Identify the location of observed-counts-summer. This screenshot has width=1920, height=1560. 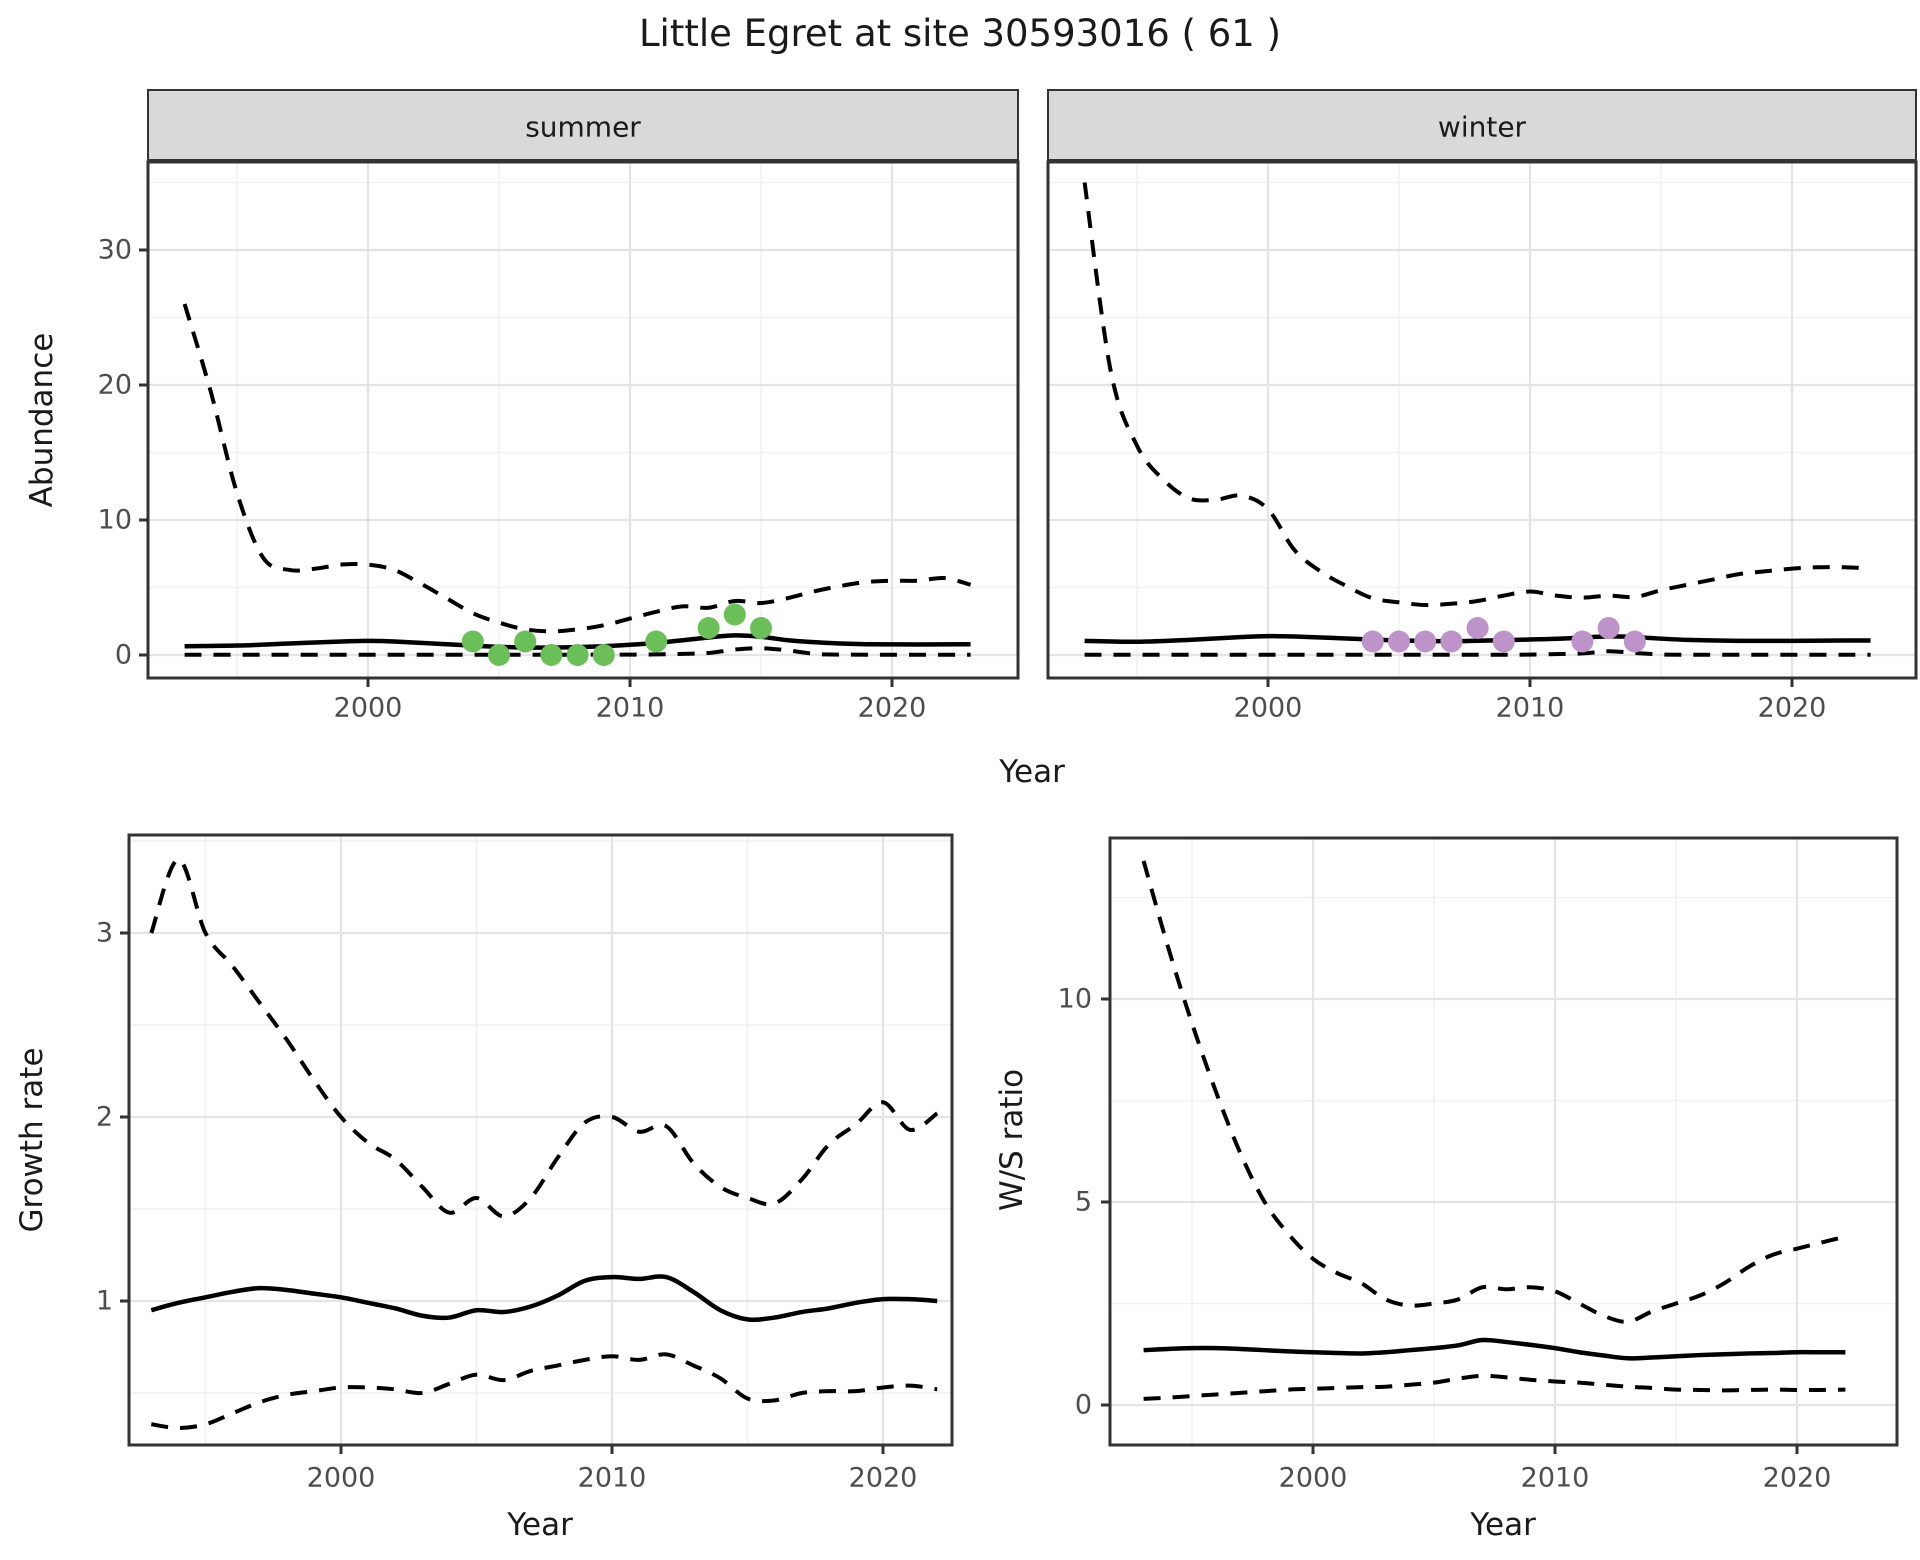
(616, 634).